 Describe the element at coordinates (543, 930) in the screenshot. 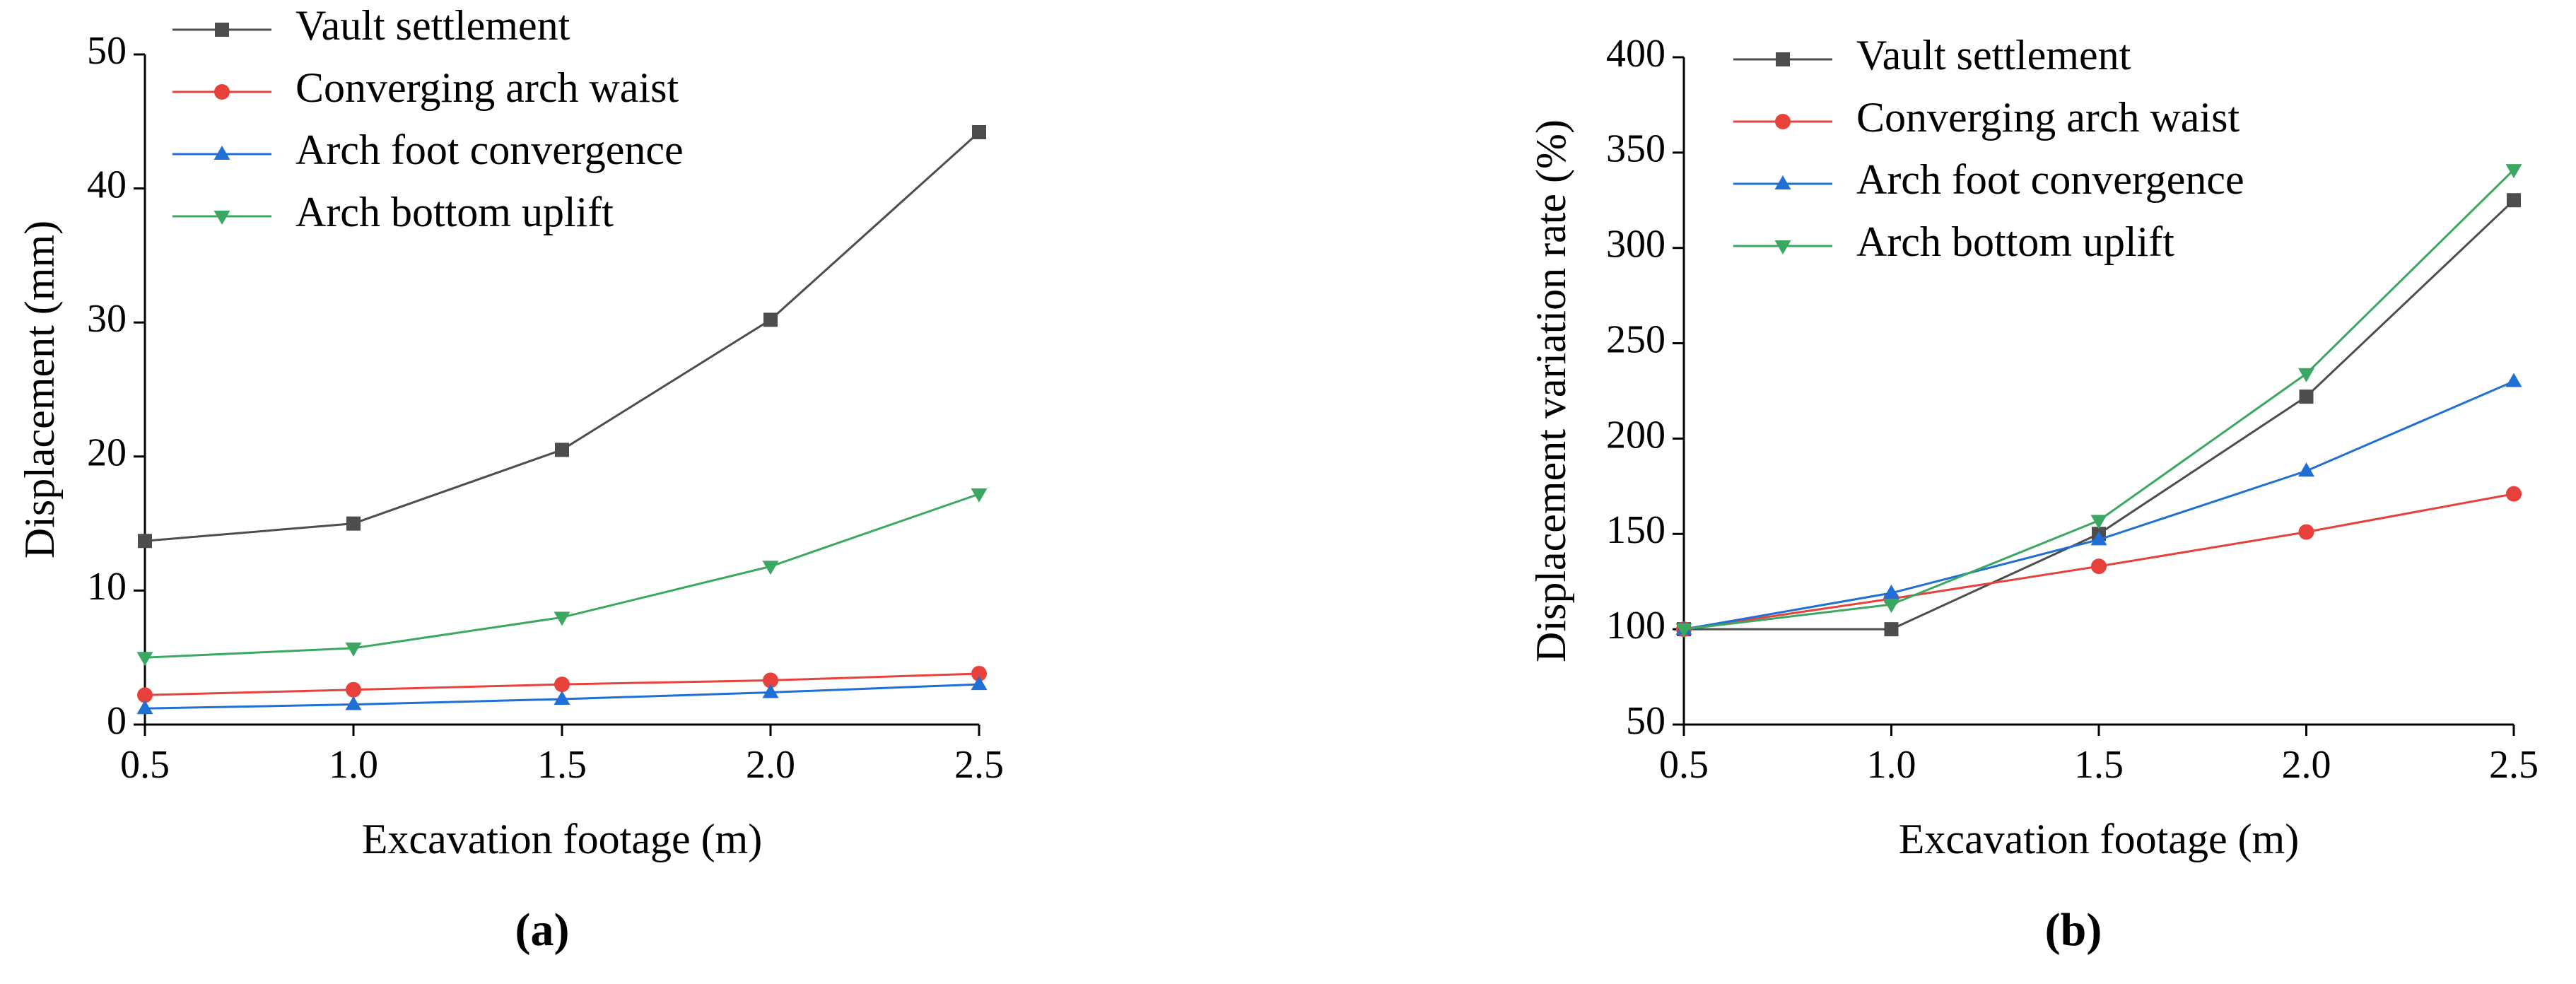

I see `caption: (a)` at that location.